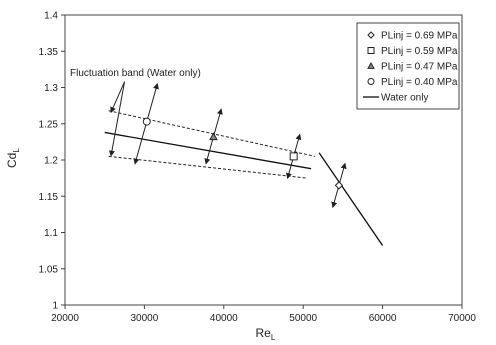 The width and height of the screenshot is (496, 345). Describe the element at coordinates (49, 269) in the screenshot. I see `y-tick-label: 1.05` at that location.